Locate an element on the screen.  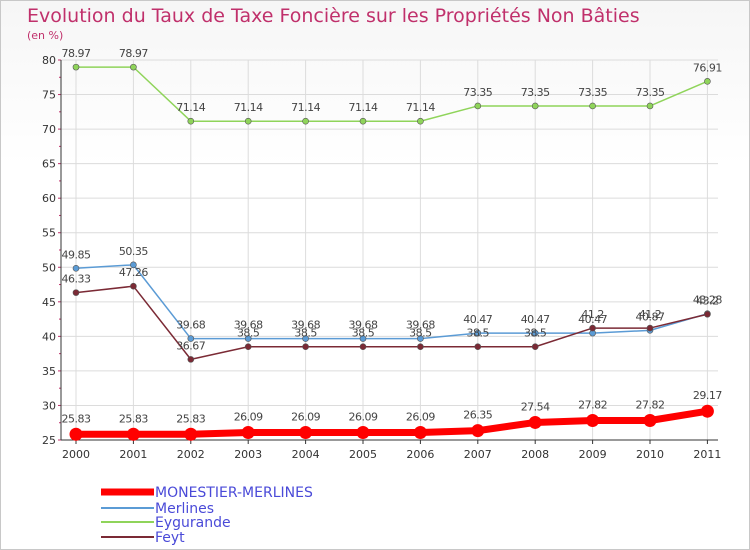
y-tick-label: 50 is located at coordinates (49, 267).